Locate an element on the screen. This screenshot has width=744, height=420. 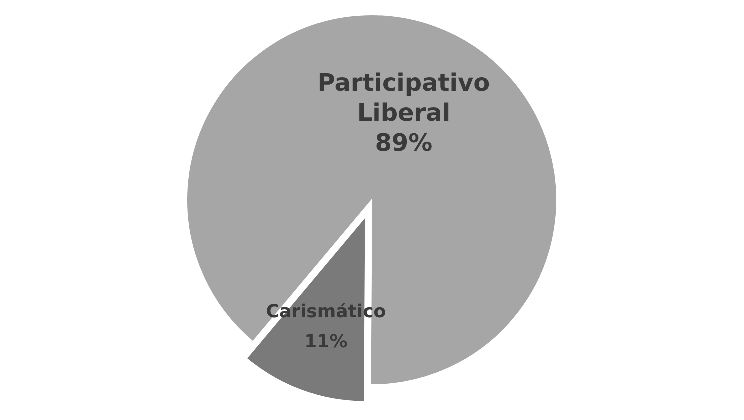
data-label: 89% is located at coordinates (404, 143).